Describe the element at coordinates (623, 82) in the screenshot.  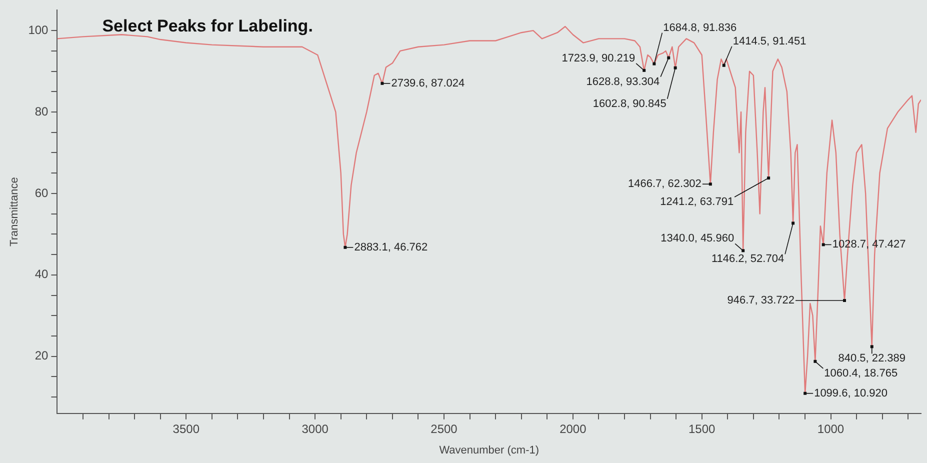
I see `annotation: 1628.8, 93.304` at that location.